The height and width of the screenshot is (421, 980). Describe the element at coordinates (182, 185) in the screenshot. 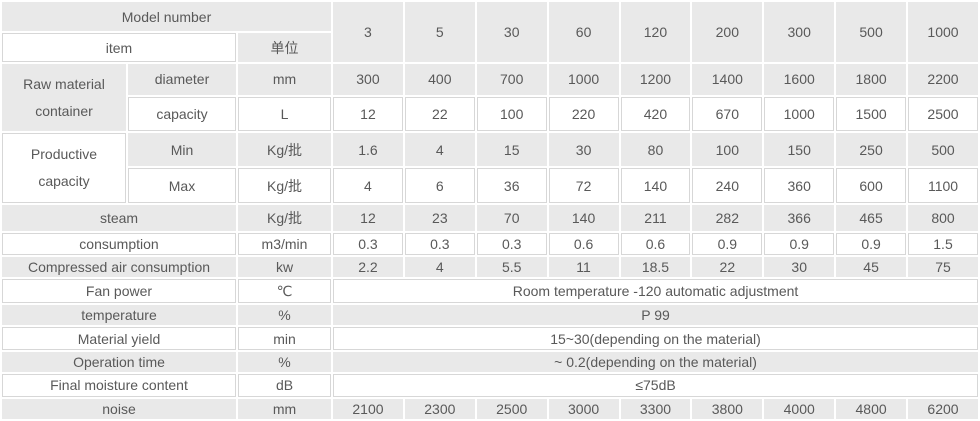

I see `row-label-max: Max` at that location.